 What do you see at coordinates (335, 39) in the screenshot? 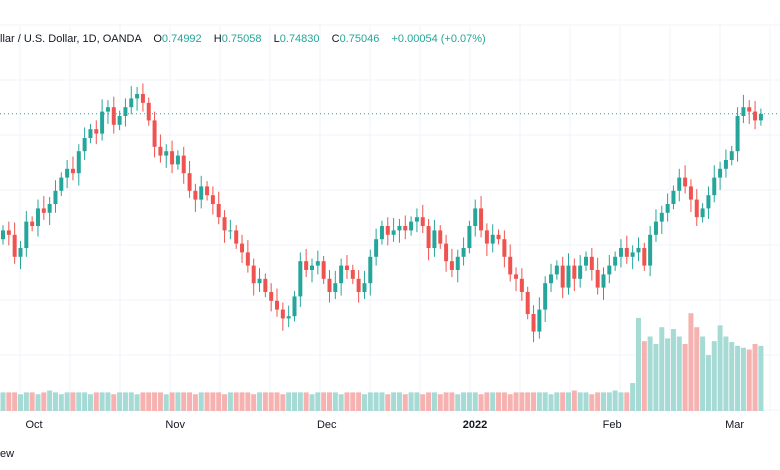
I see `close-label: C` at bounding box center [335, 39].